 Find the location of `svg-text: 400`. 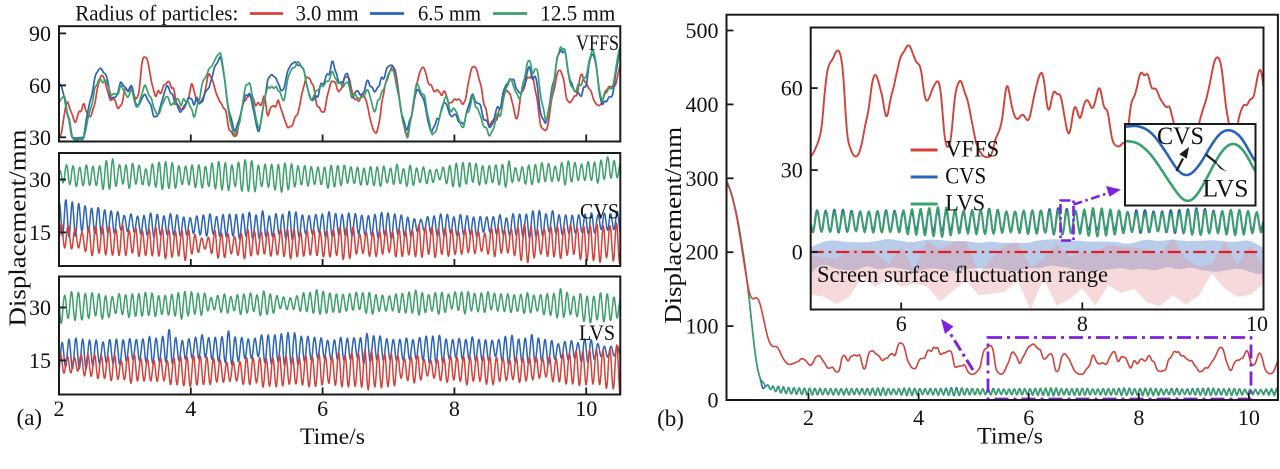

svg-text: 400 is located at coordinates (702, 104).